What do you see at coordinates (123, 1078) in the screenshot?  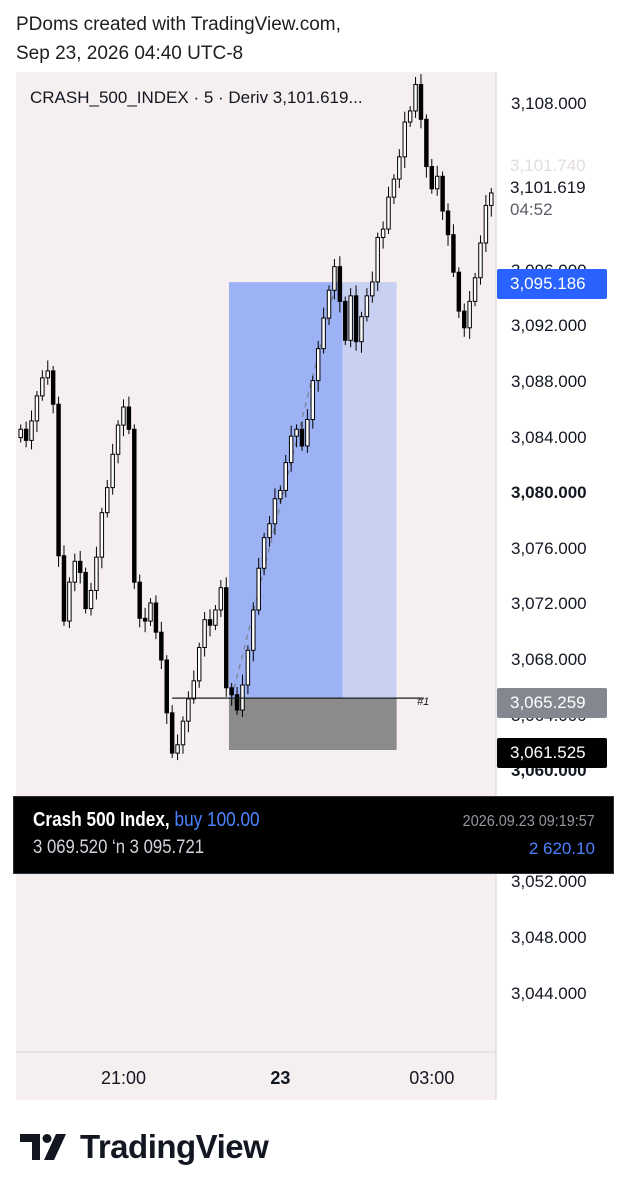 I see `time-tick-label: 21:00` at bounding box center [123, 1078].